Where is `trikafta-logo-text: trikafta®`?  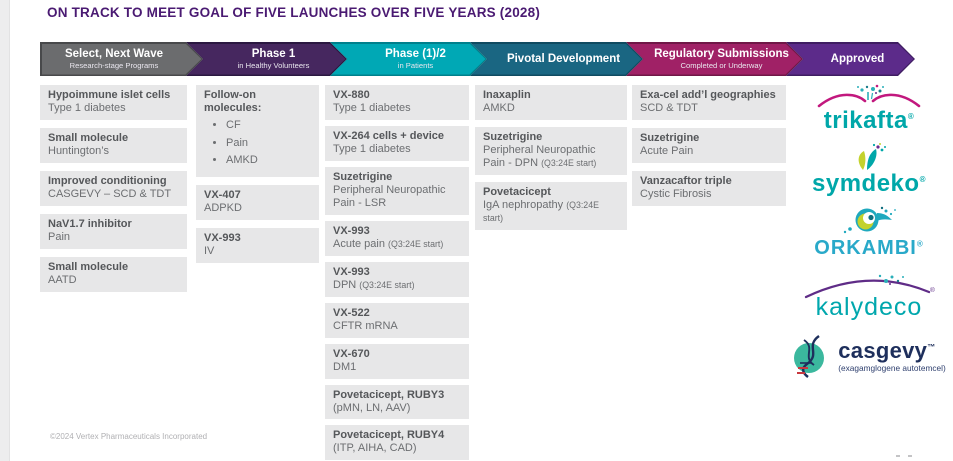 trikafta-logo-text: trikafta® is located at coordinates (869, 120).